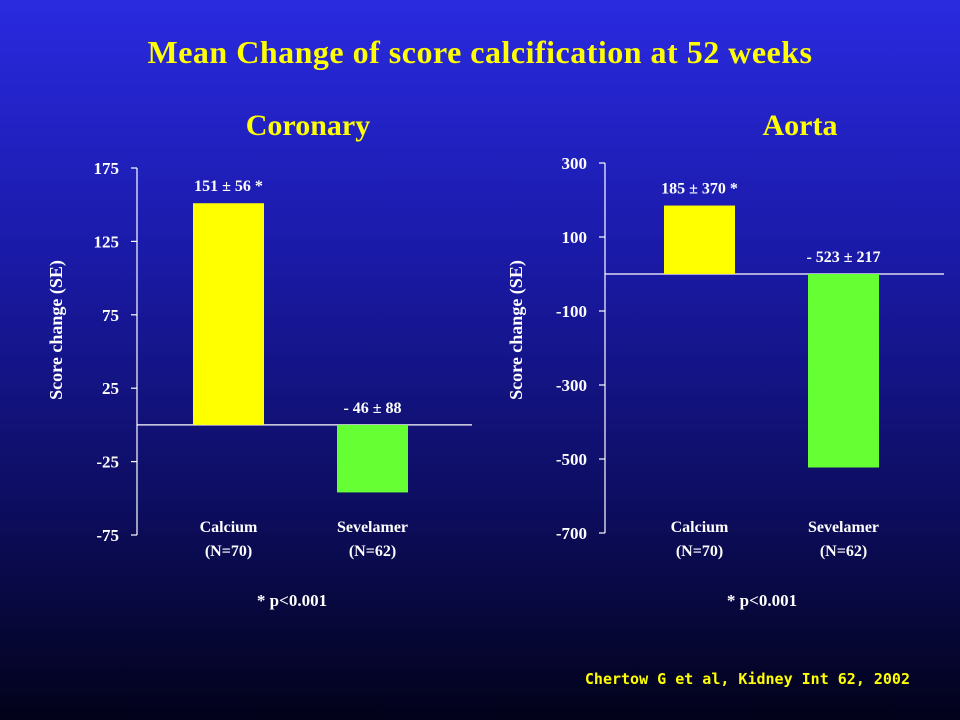 The height and width of the screenshot is (720, 960). I want to click on y-axis-label-1: Score change (SE), so click(516, 330).